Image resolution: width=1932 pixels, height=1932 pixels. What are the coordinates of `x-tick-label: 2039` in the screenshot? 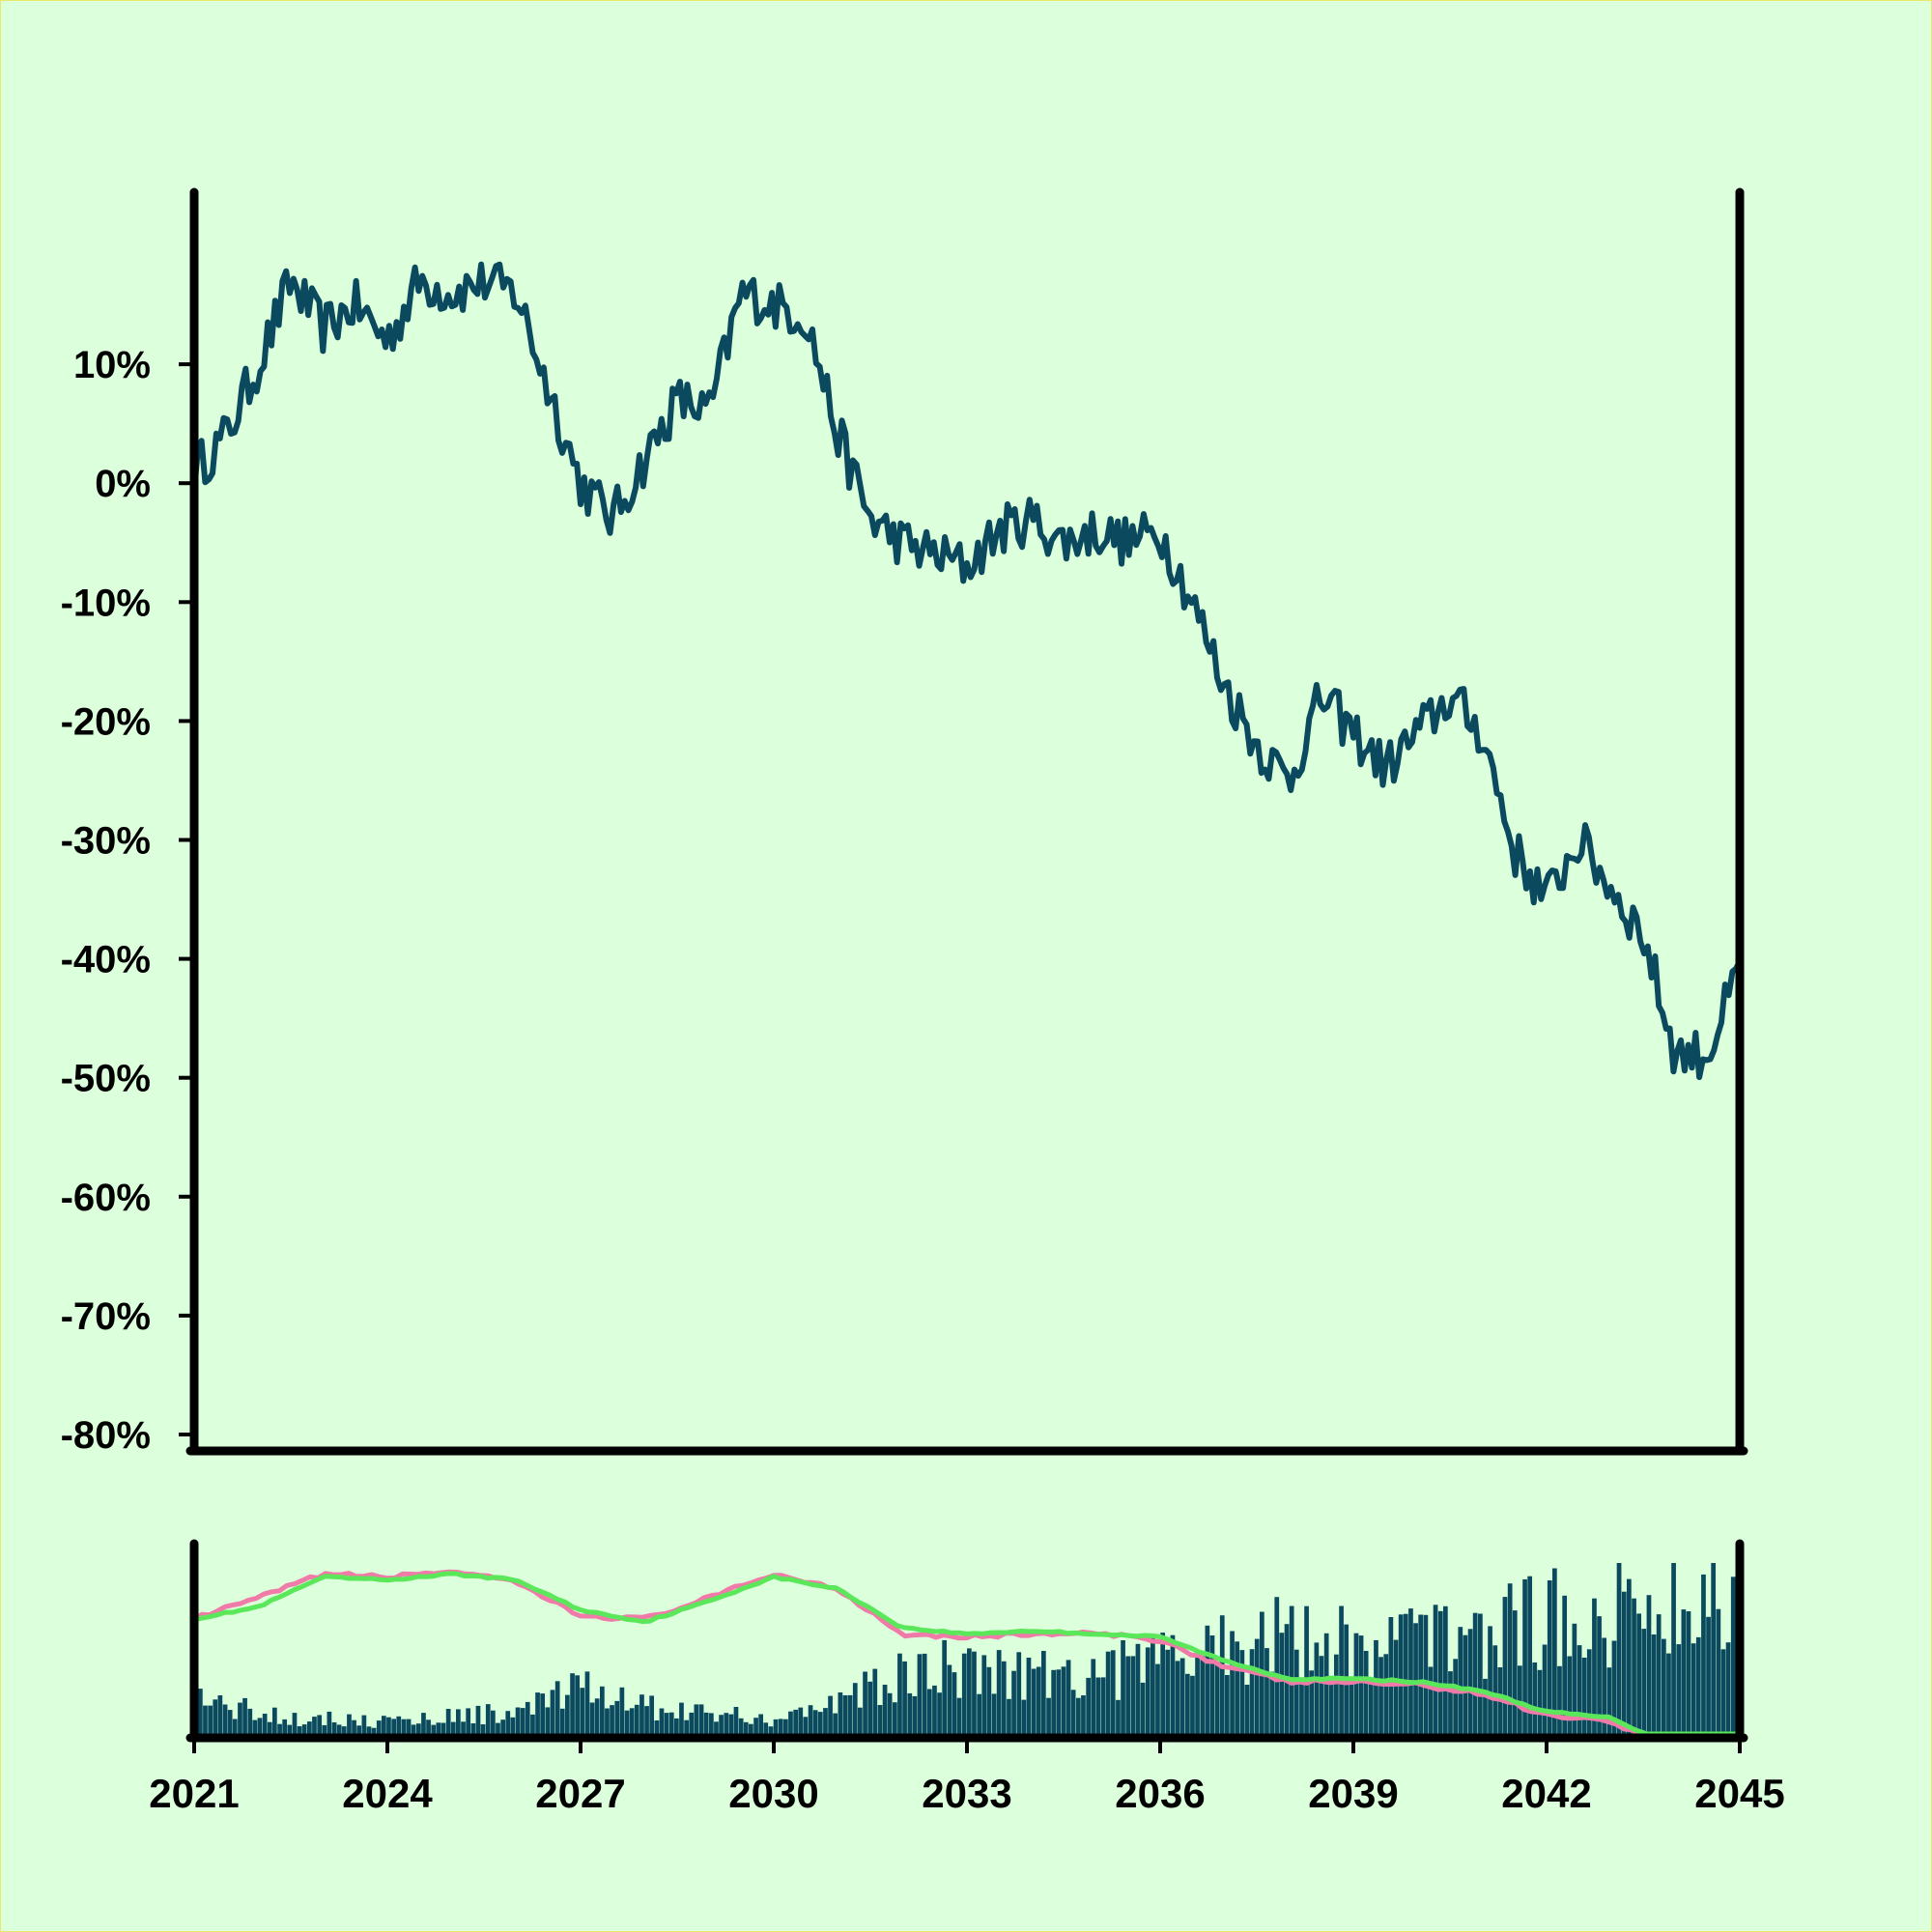 It's located at (1353, 1793).